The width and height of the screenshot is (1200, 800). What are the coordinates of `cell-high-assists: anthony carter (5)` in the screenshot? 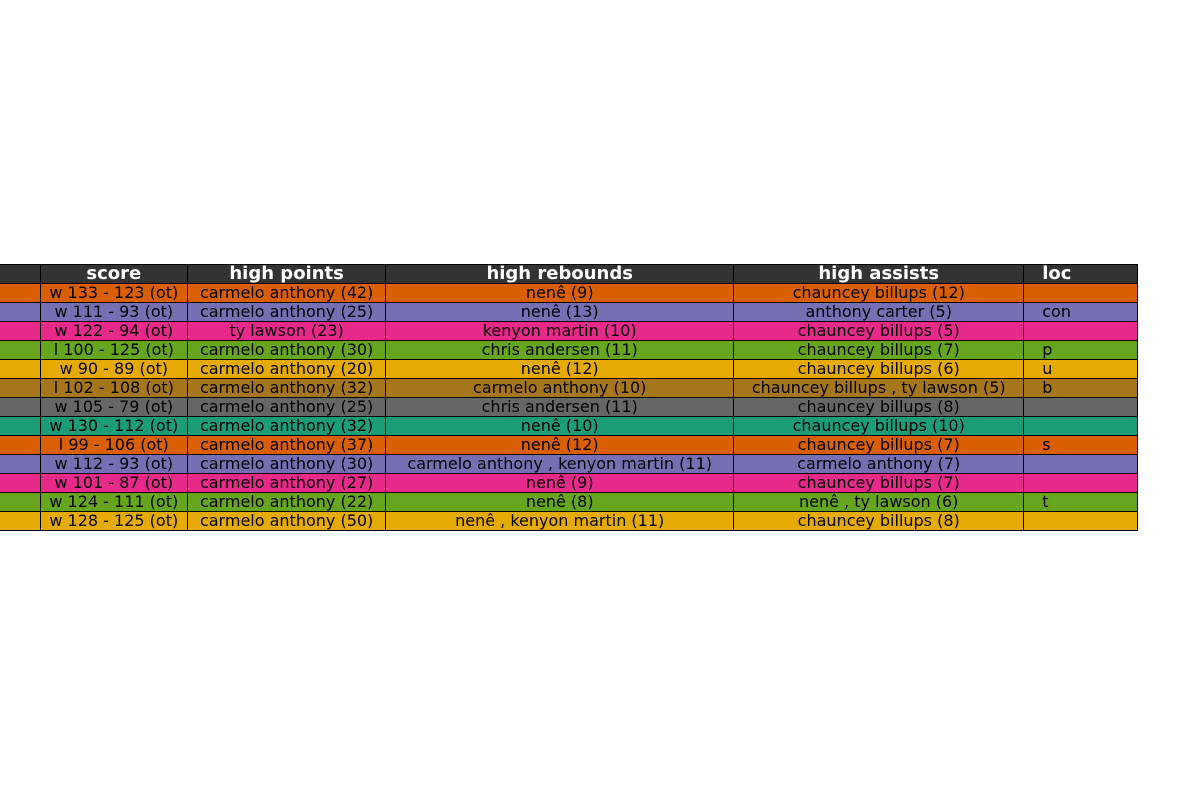 It's located at (879, 312).